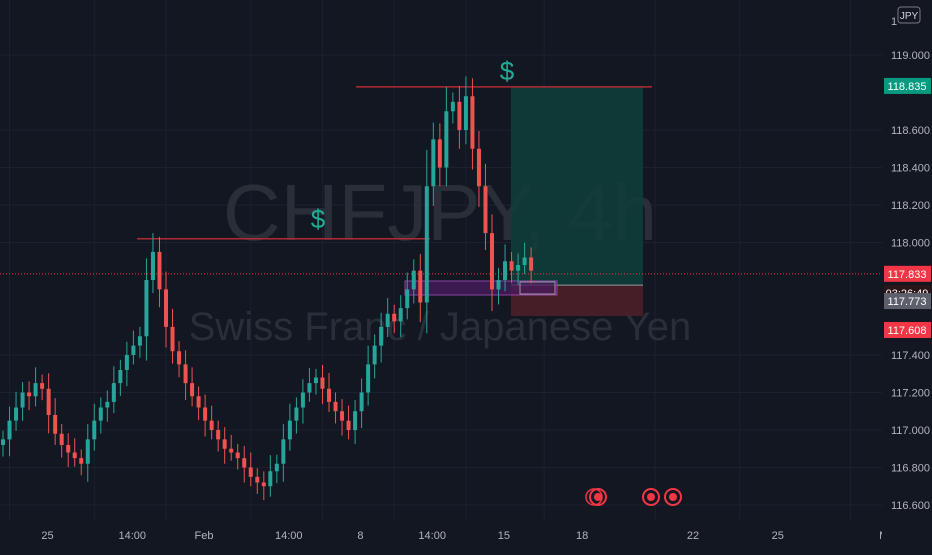 This screenshot has height=555, width=932. Describe the element at coordinates (909, 15) in the screenshot. I see `currency-badge: JPY` at that location.